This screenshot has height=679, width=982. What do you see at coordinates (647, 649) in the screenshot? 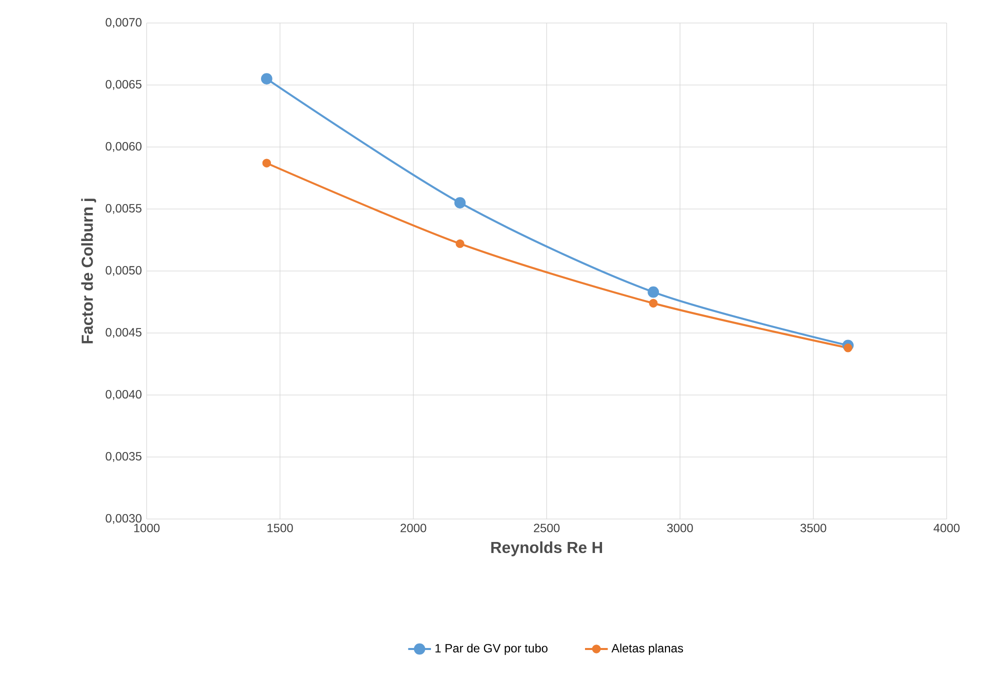
I see `legend-label: Aletas planas` at bounding box center [647, 649].